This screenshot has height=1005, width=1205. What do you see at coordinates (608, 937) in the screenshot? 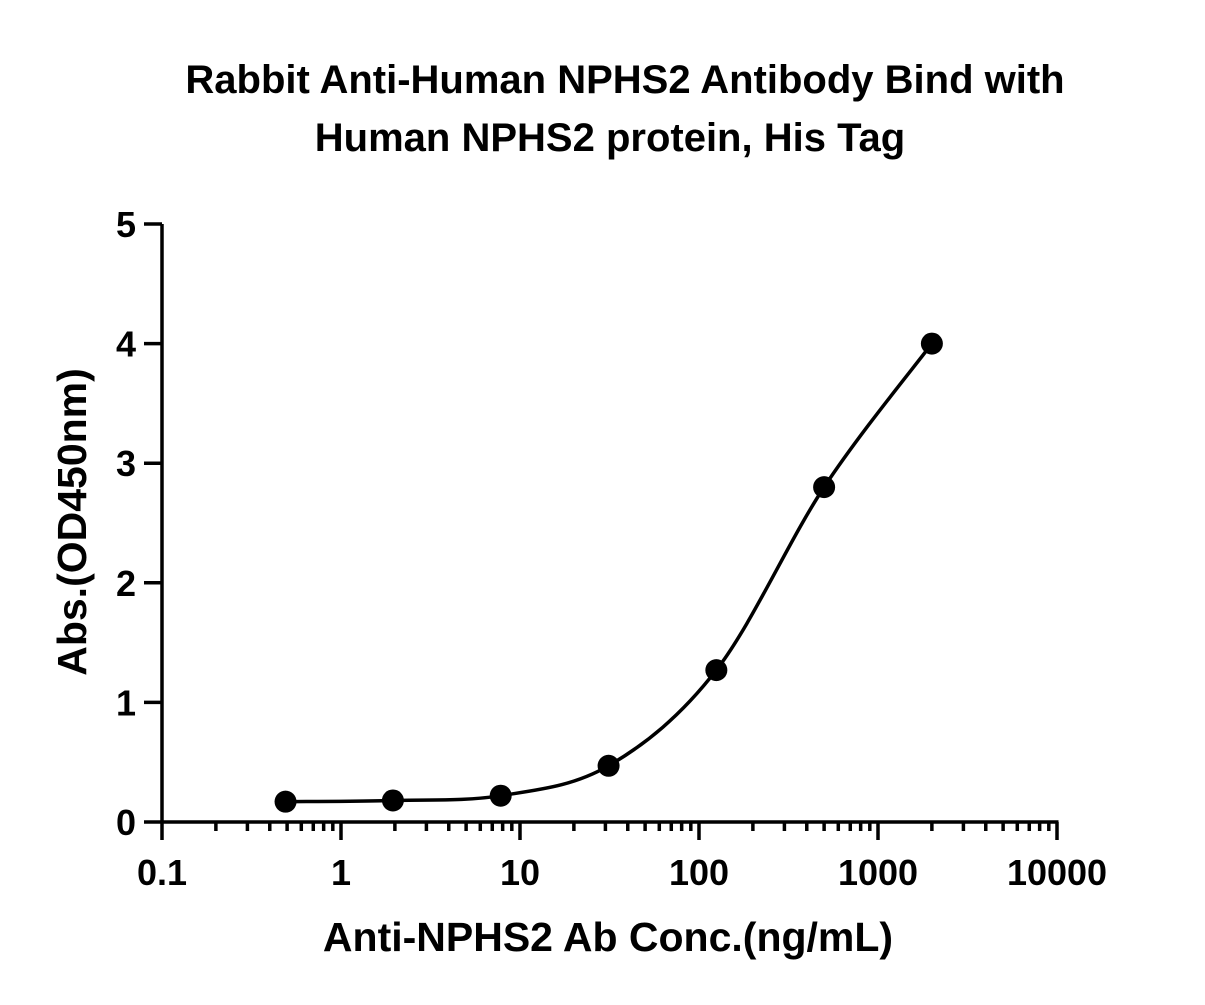
I see `x-axis-label: Anti-NPHS2 Ab Conc.(ng/mL)` at bounding box center [608, 937].